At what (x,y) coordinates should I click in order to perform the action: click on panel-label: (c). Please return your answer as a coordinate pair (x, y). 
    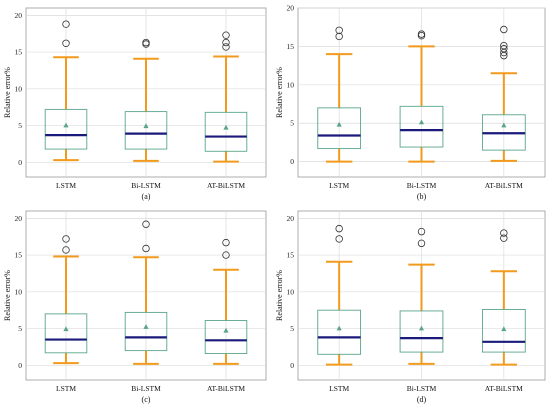
    Looking at the image, I should click on (146, 399).